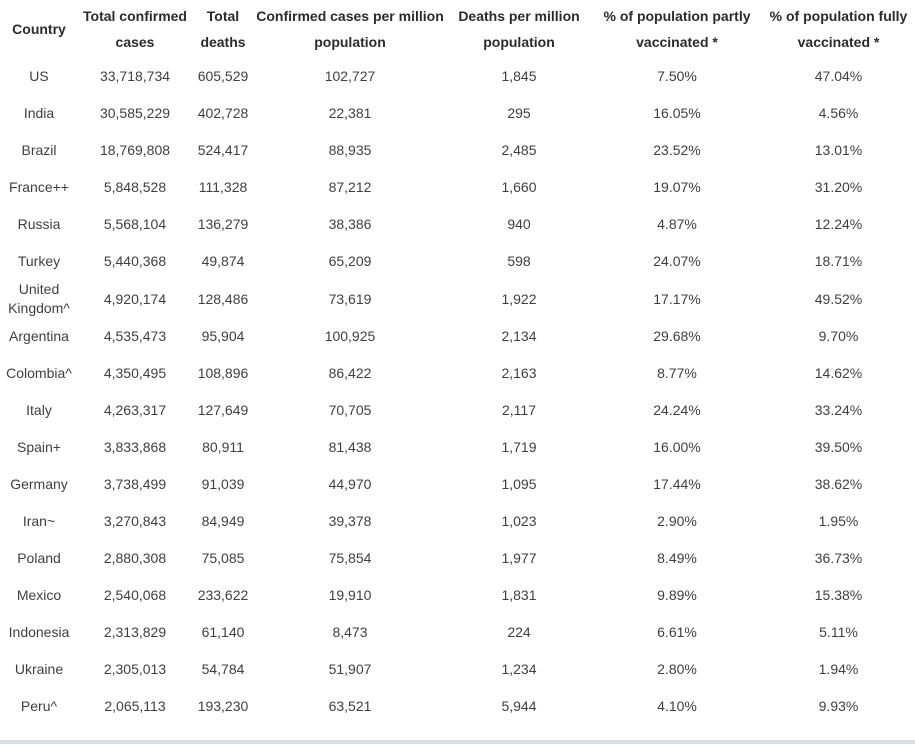 This screenshot has height=744, width=915. I want to click on value-cell: 47.04%, so click(838, 76).